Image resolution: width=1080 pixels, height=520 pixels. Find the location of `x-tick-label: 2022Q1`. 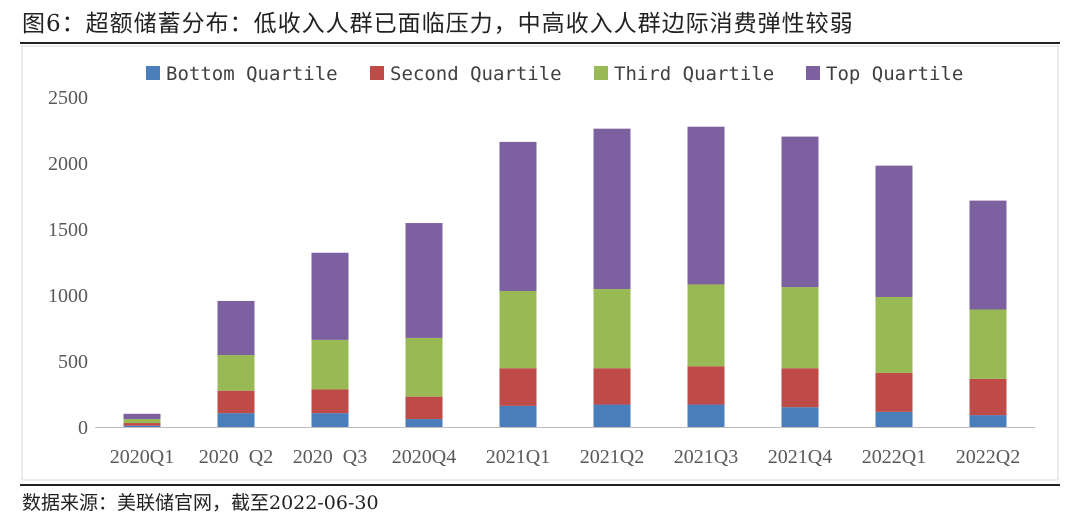

x-tick-label: 2022Q1 is located at coordinates (894, 457).